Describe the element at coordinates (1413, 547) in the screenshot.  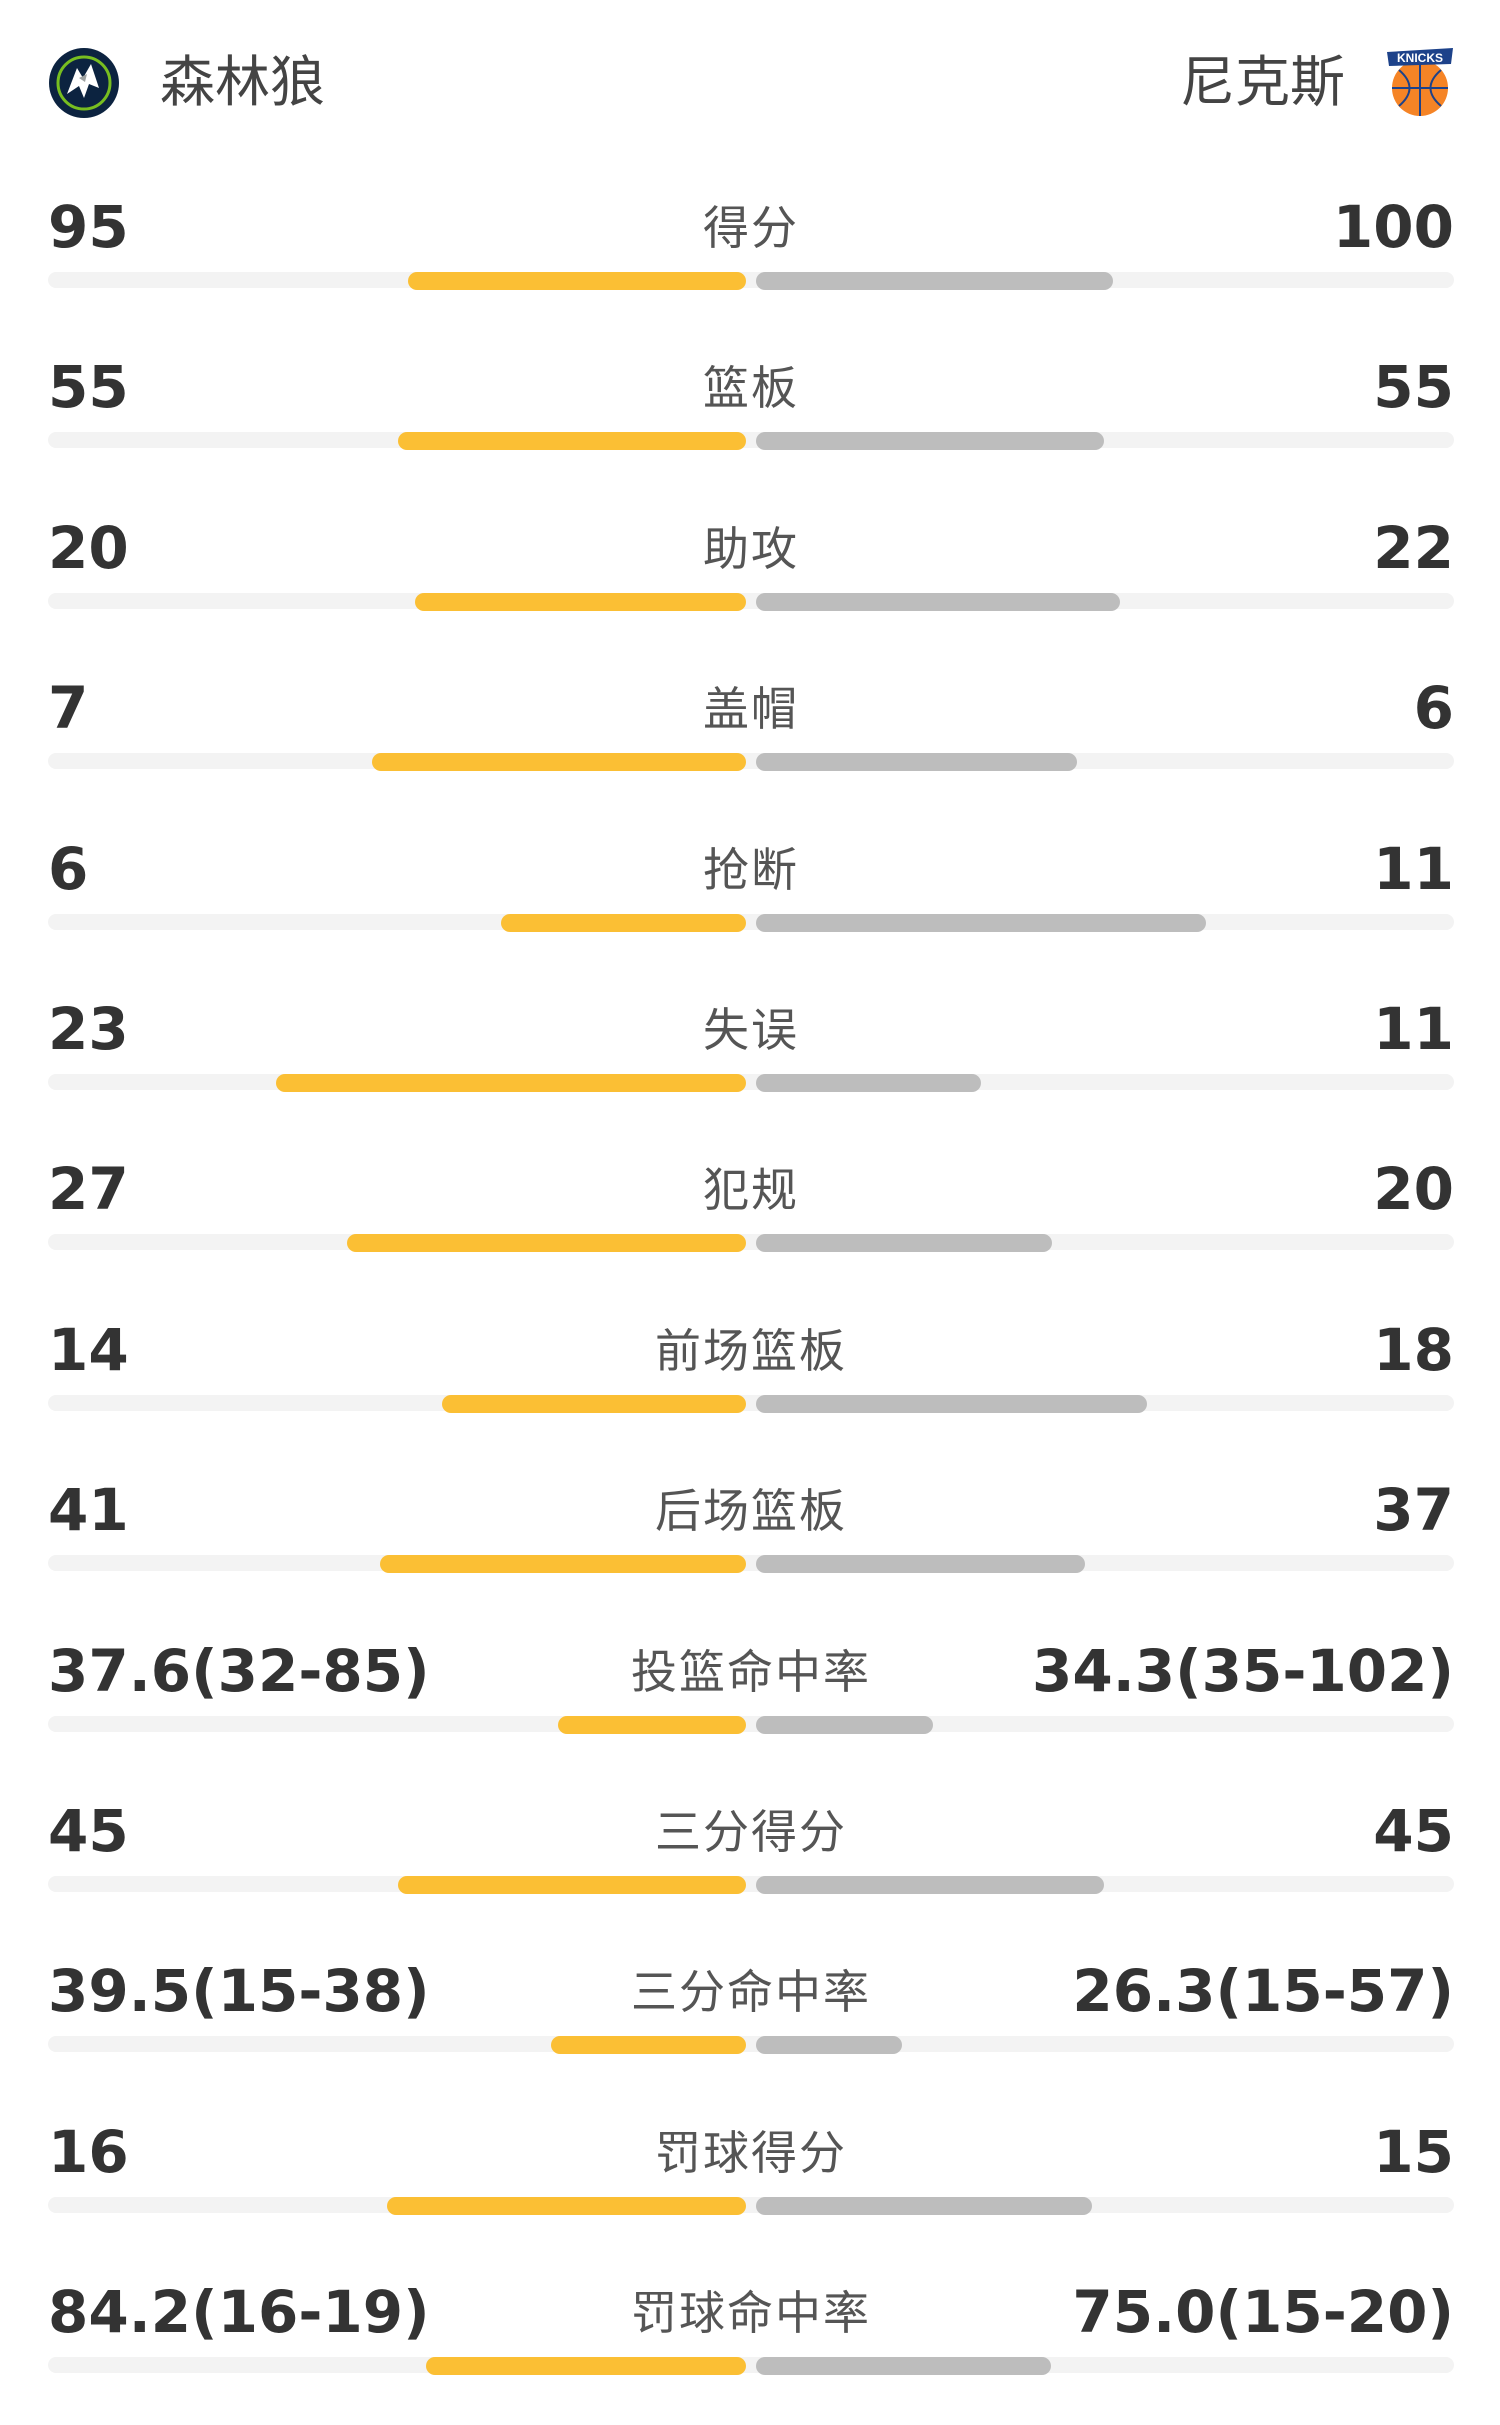
I see `stat-right-value: 22` at that location.